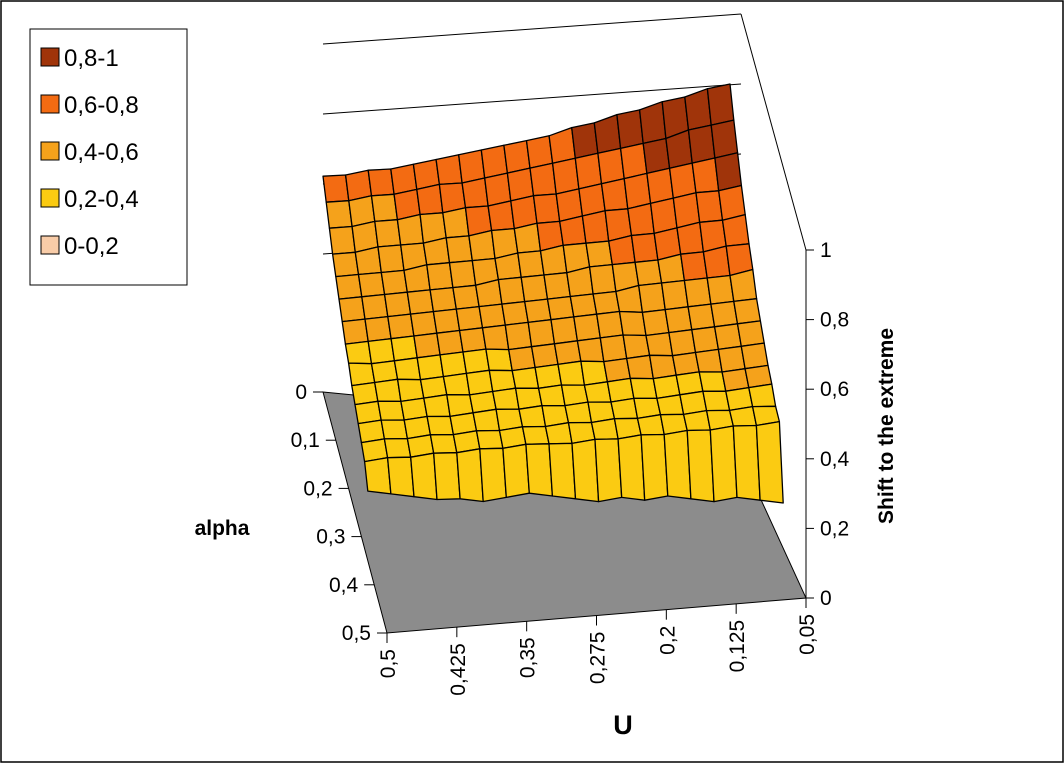  Describe the element at coordinates (667, 640) in the screenshot. I see `u-tick-label: 0,2` at that location.